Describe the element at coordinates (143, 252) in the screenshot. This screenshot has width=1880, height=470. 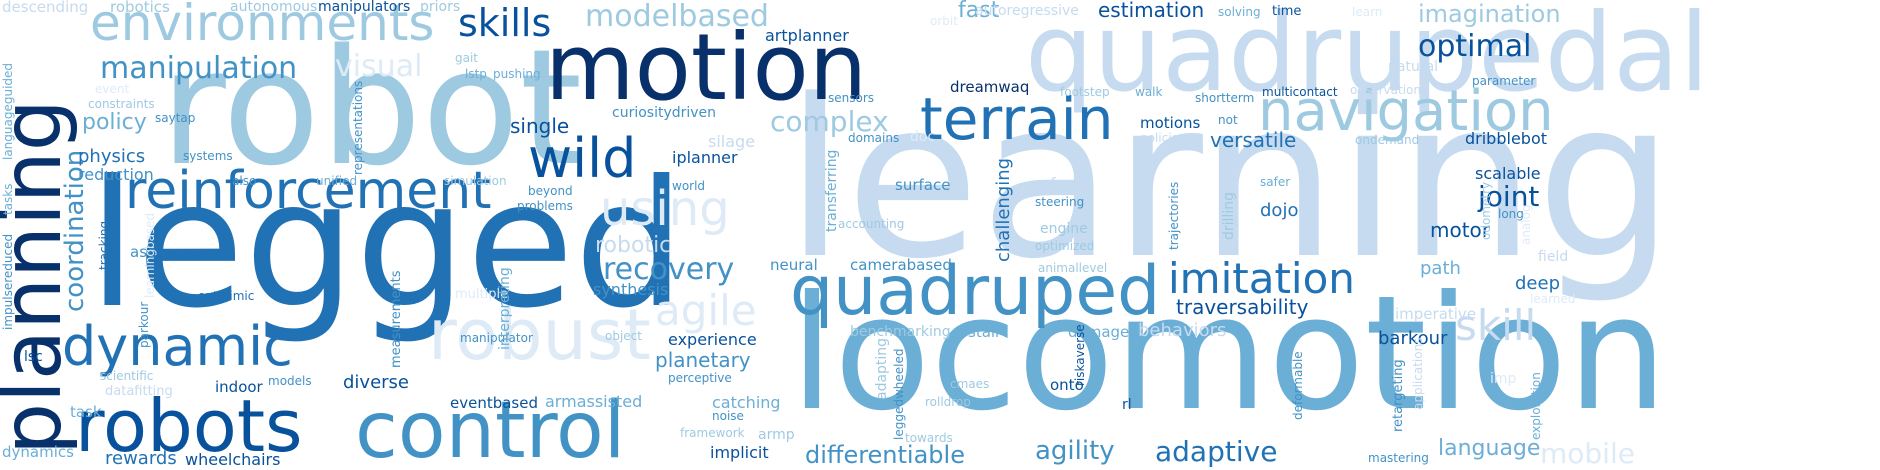
I see `word-asc: asc` at that location.